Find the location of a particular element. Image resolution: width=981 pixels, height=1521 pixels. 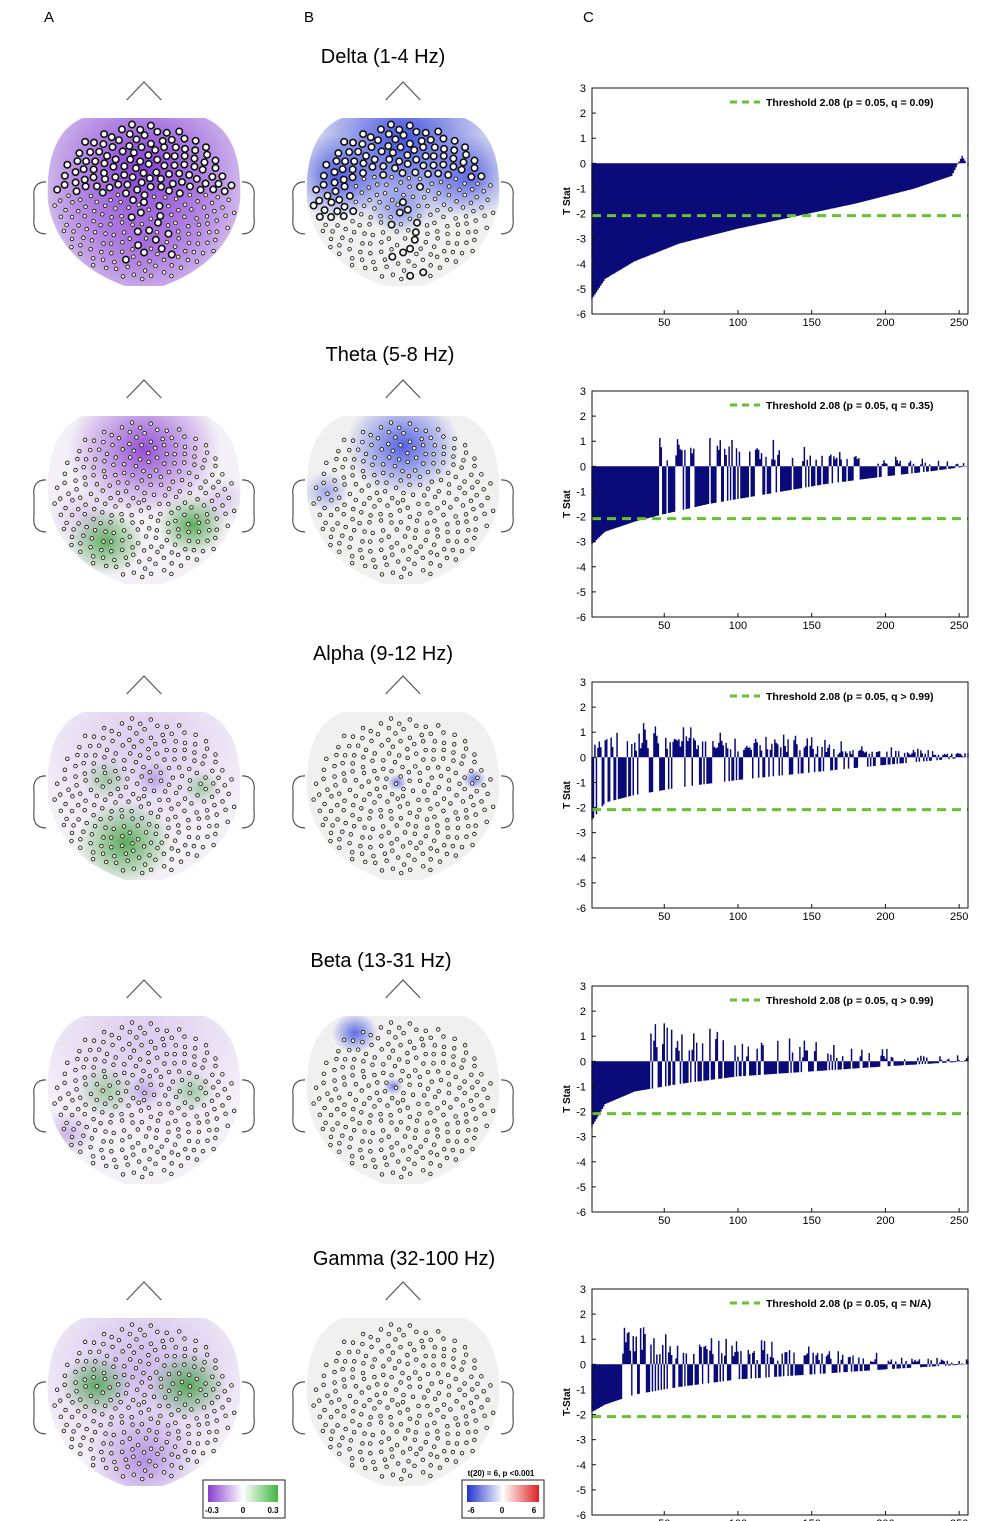

y-tick-label: -4 is located at coordinates (581, 1163).